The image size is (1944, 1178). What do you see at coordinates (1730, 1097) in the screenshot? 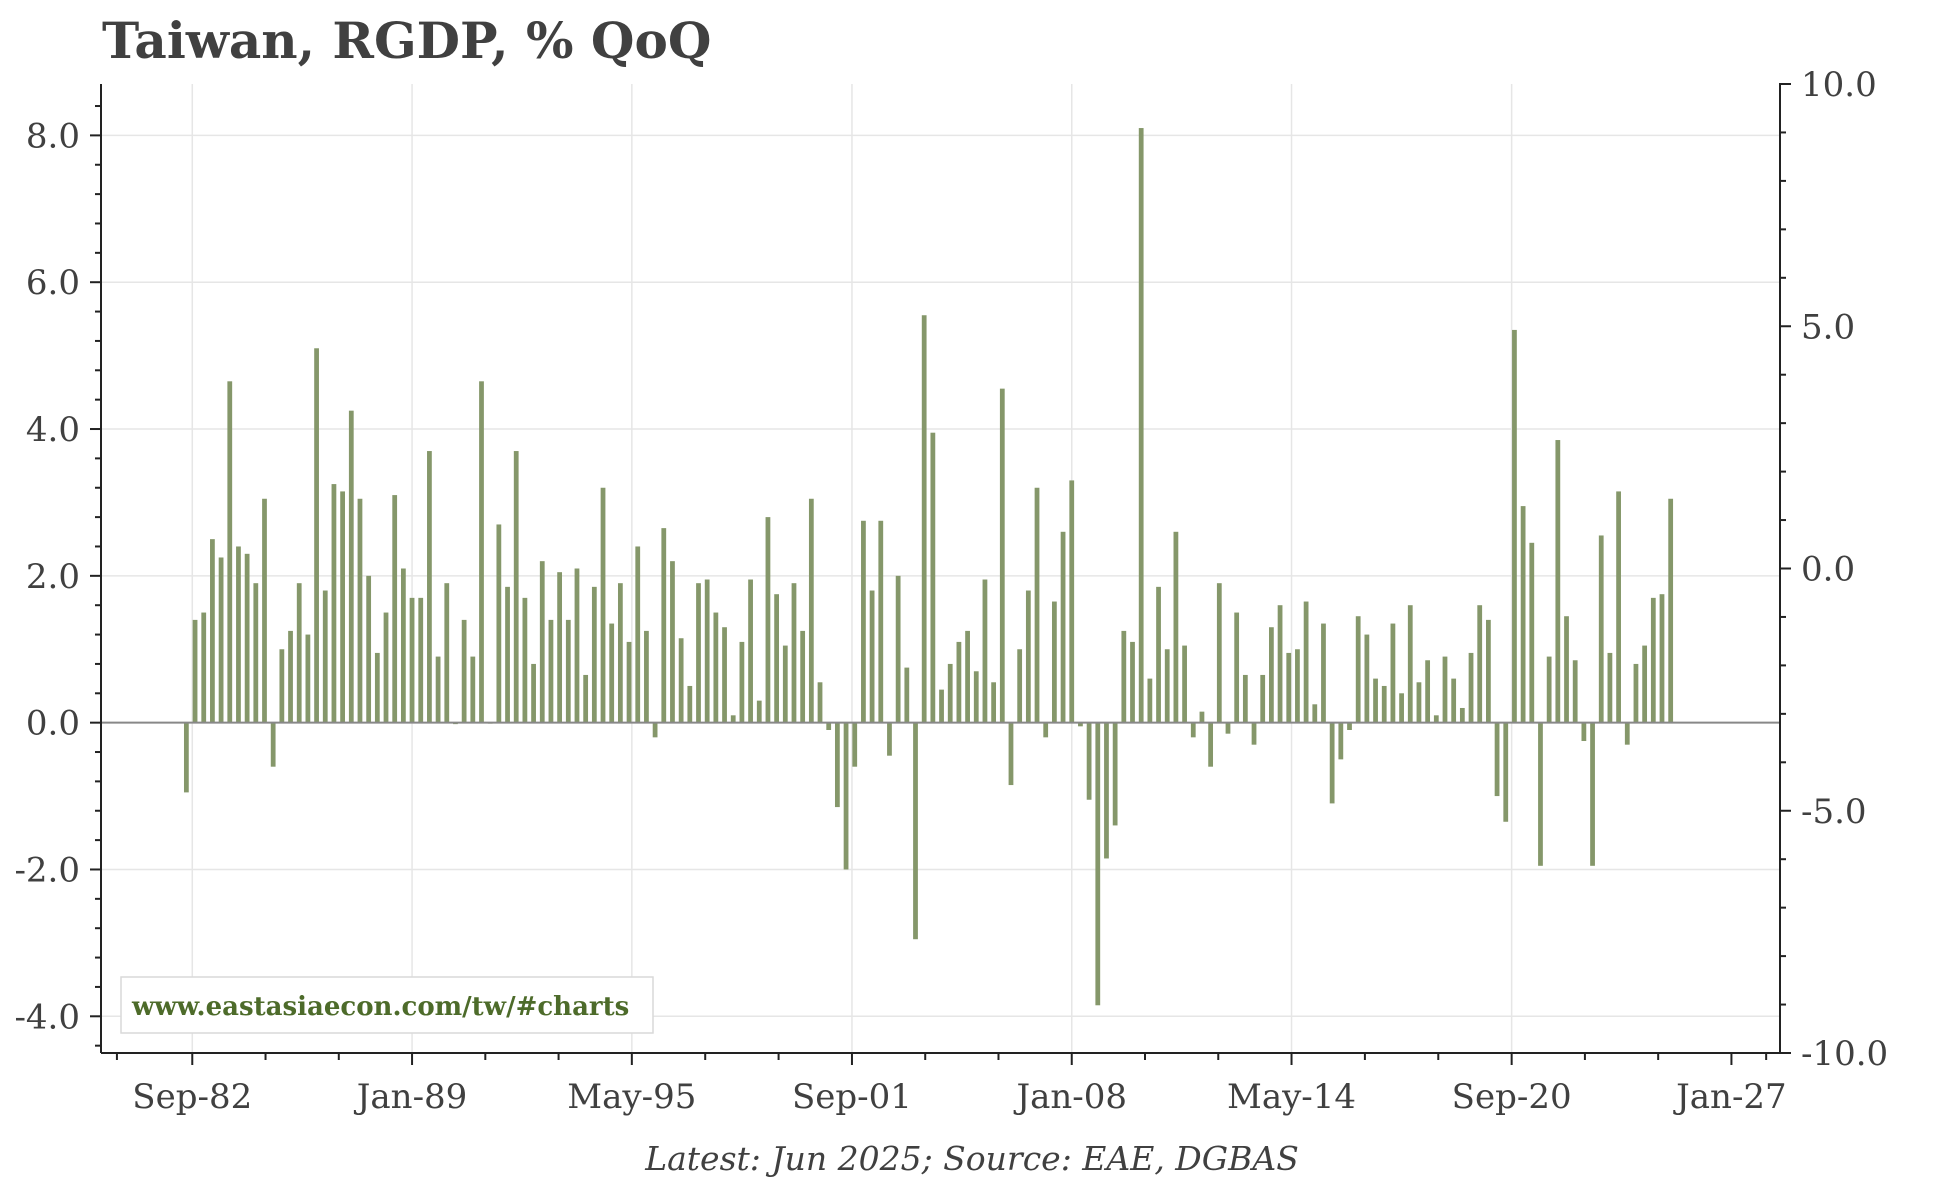
I see `x-tick-label: Jan-27` at bounding box center [1730, 1097].